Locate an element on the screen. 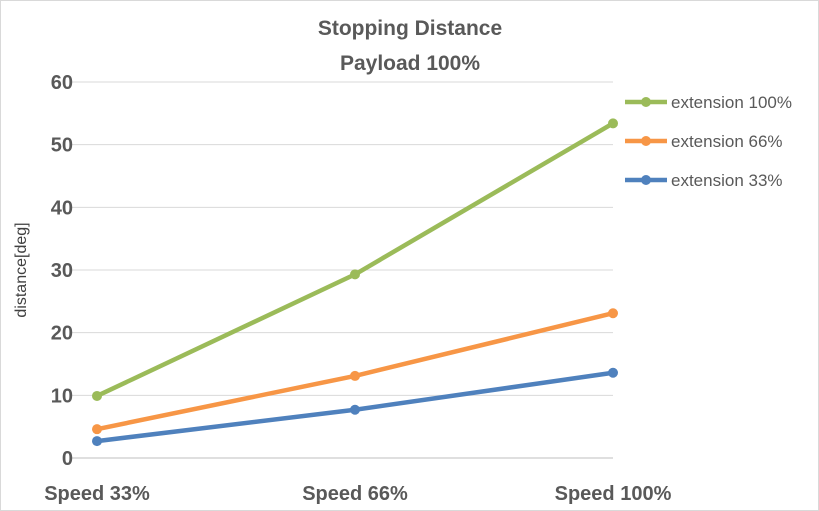  y-tick-label: 10 is located at coordinates (62, 396).